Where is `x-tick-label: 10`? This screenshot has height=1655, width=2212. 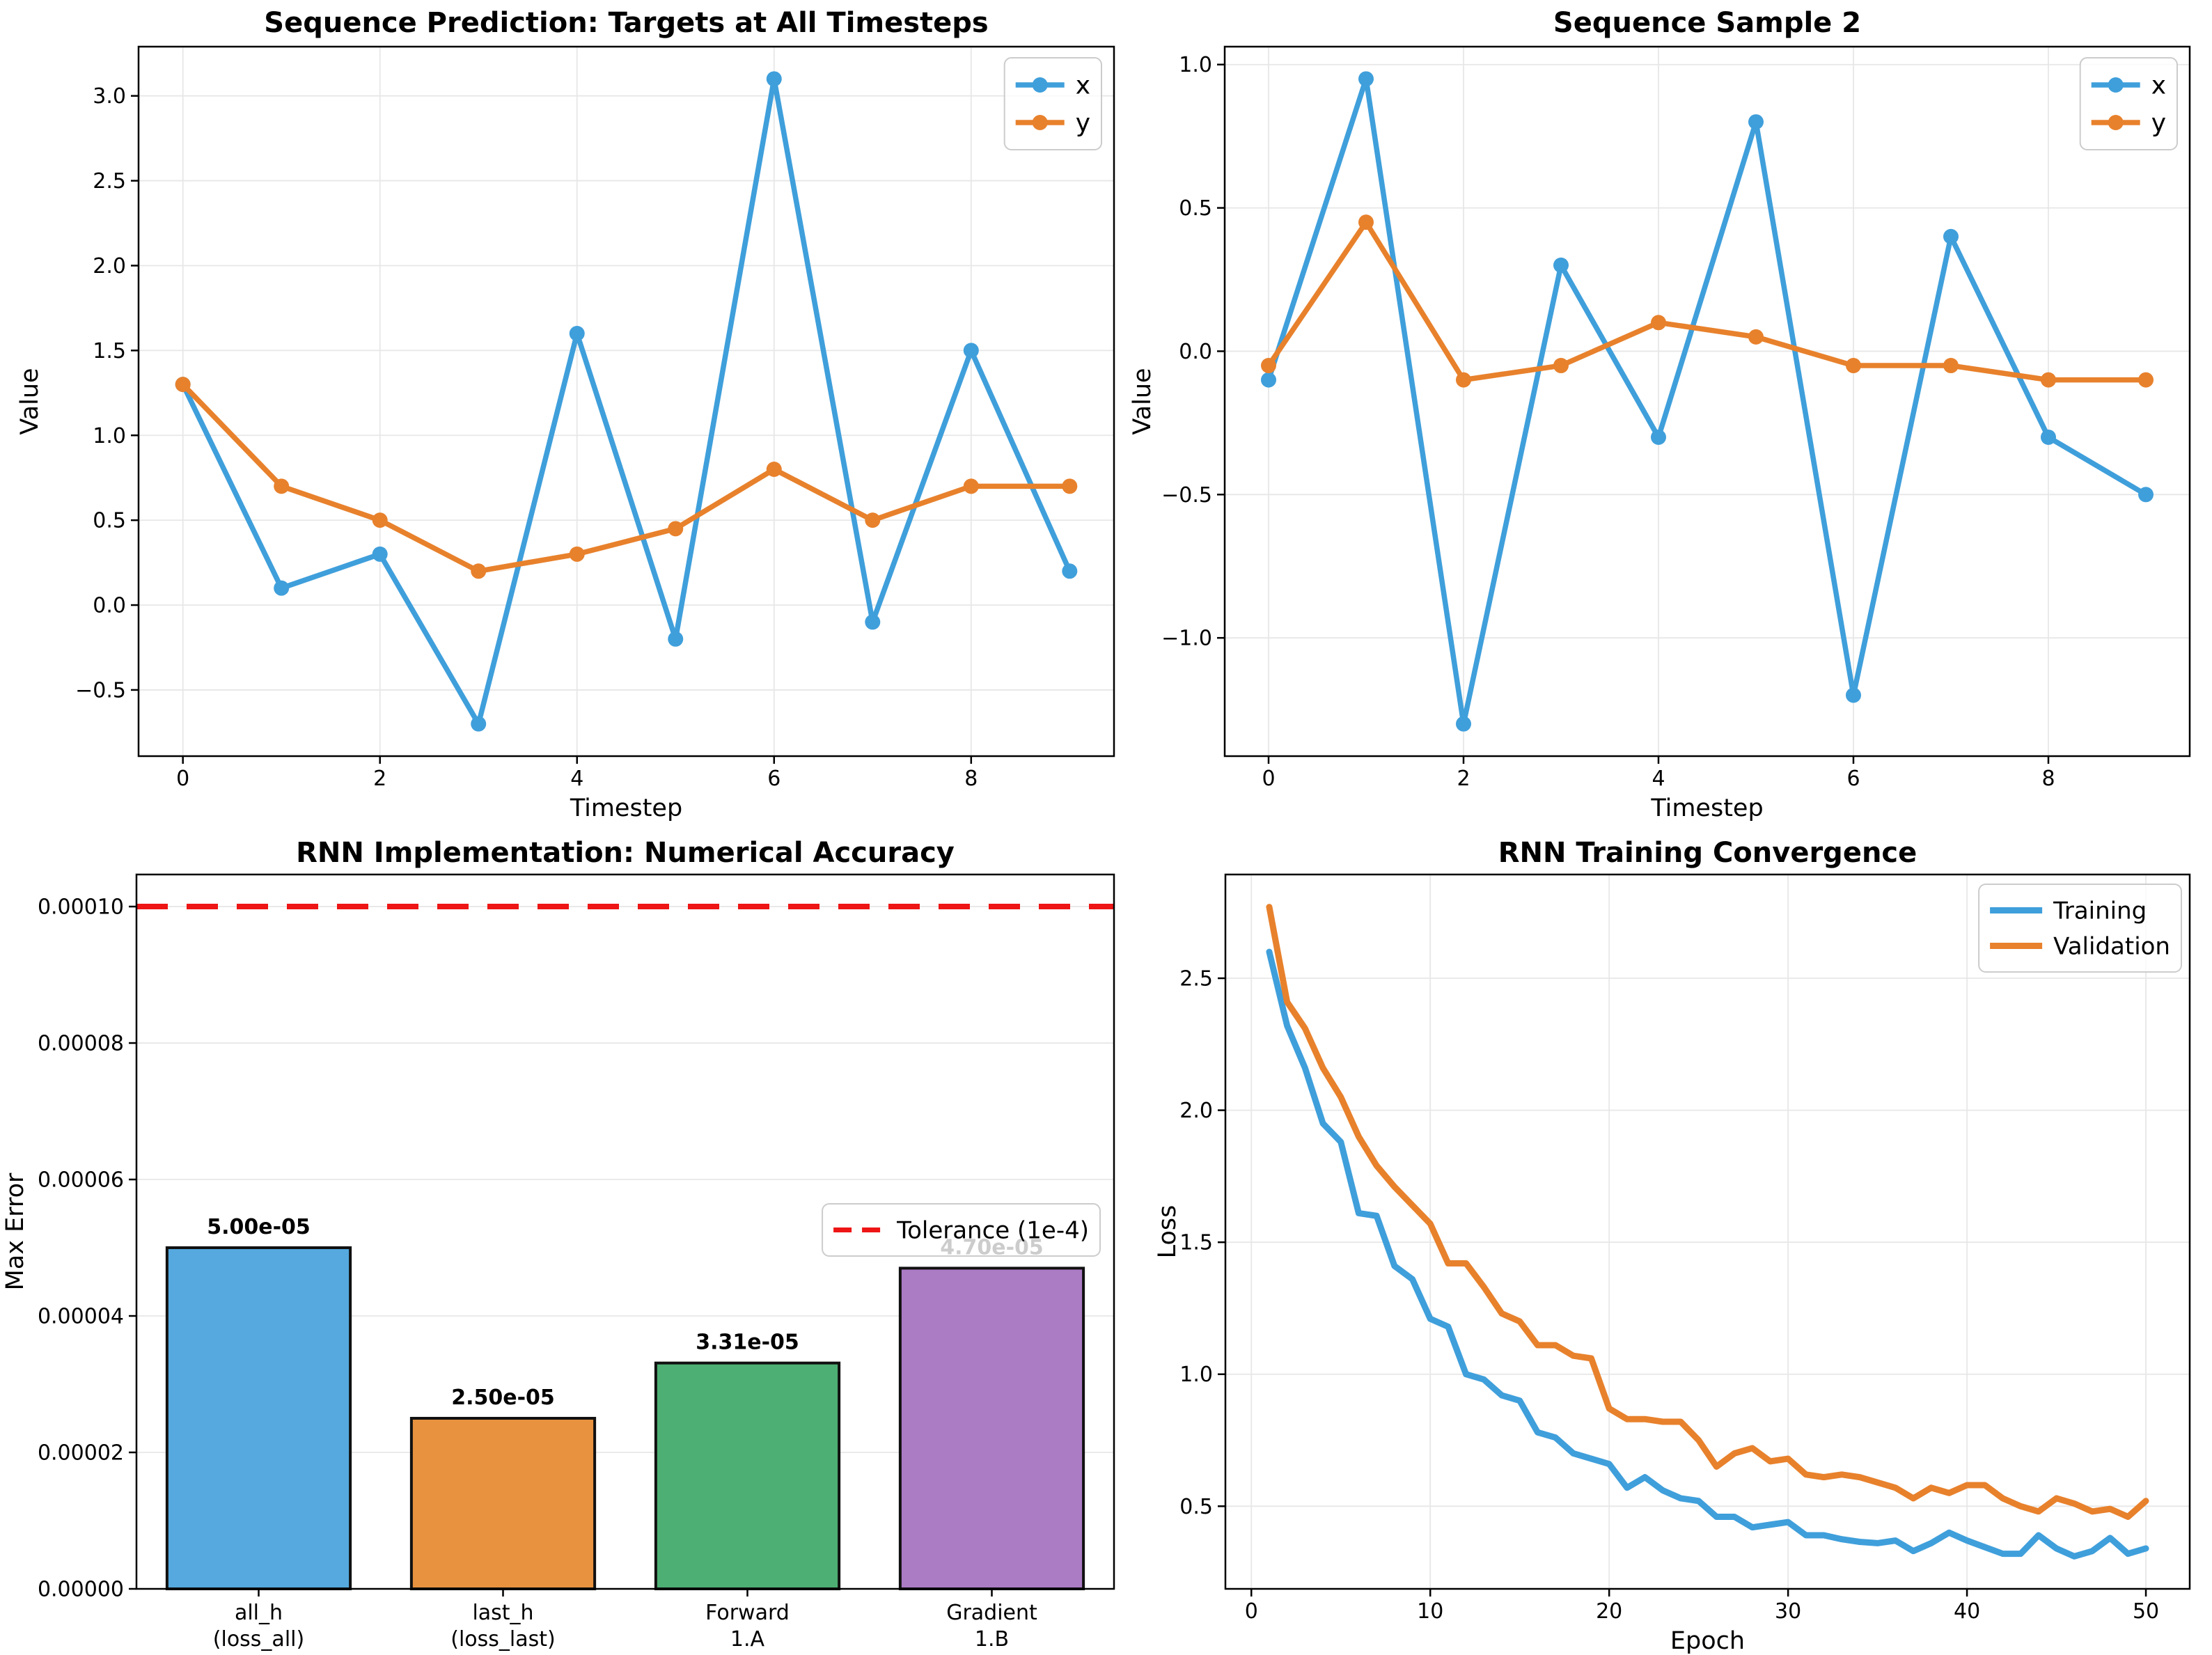
x-tick-label: 10 is located at coordinates (1430, 1612).